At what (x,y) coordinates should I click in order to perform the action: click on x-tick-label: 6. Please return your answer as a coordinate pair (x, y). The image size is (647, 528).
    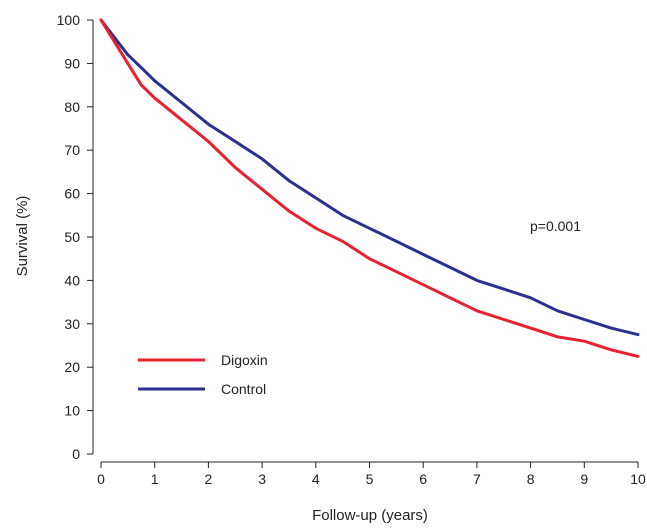
    Looking at the image, I should click on (423, 479).